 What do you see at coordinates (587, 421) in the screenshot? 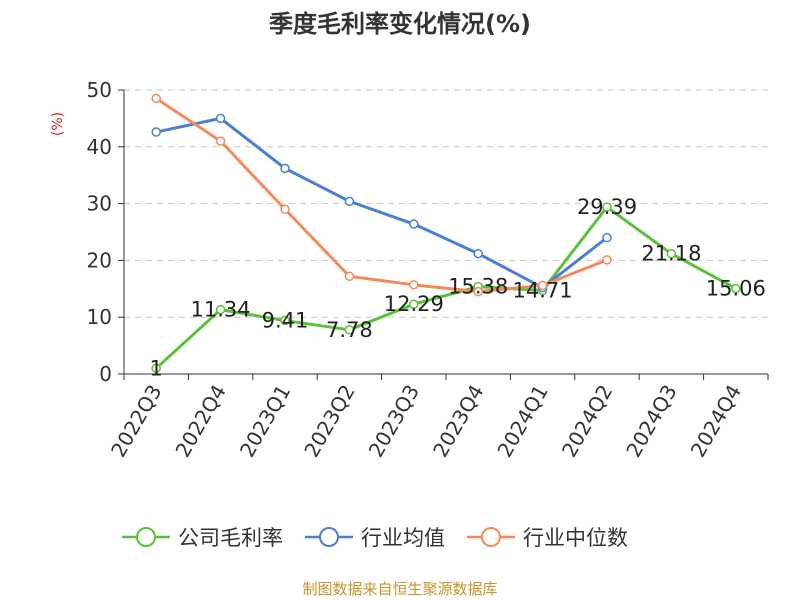
I see `x-tick-label: 2024Q2` at bounding box center [587, 421].